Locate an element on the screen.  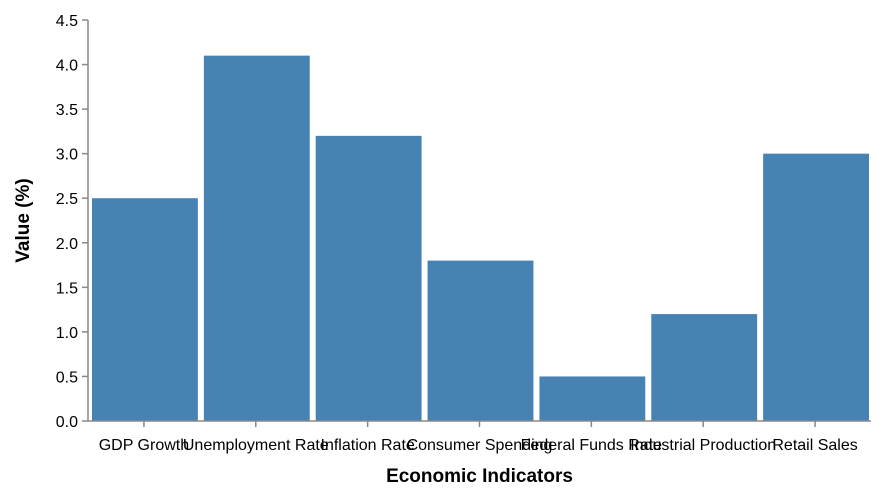
y-tick-label-2: 1.0 is located at coordinates (67, 333).